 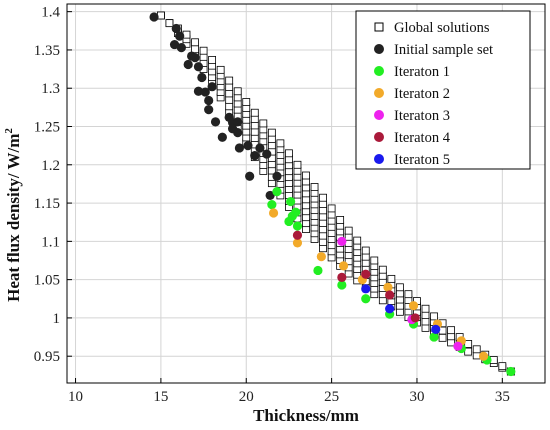 What do you see at coordinates (13, 218) in the screenshot?
I see `y-axis-title-text: Heat flux density/ W/m` at bounding box center [13, 218].